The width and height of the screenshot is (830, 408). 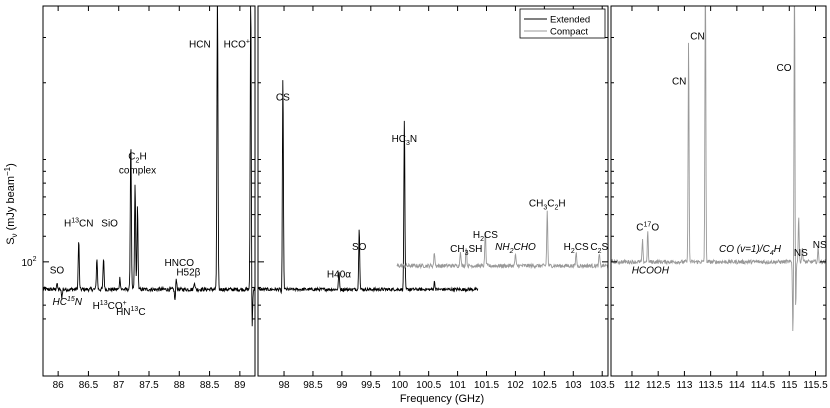 What do you see at coordinates (815, 385) in the screenshot?
I see `x-tick-label: 115.5` at bounding box center [815, 385].